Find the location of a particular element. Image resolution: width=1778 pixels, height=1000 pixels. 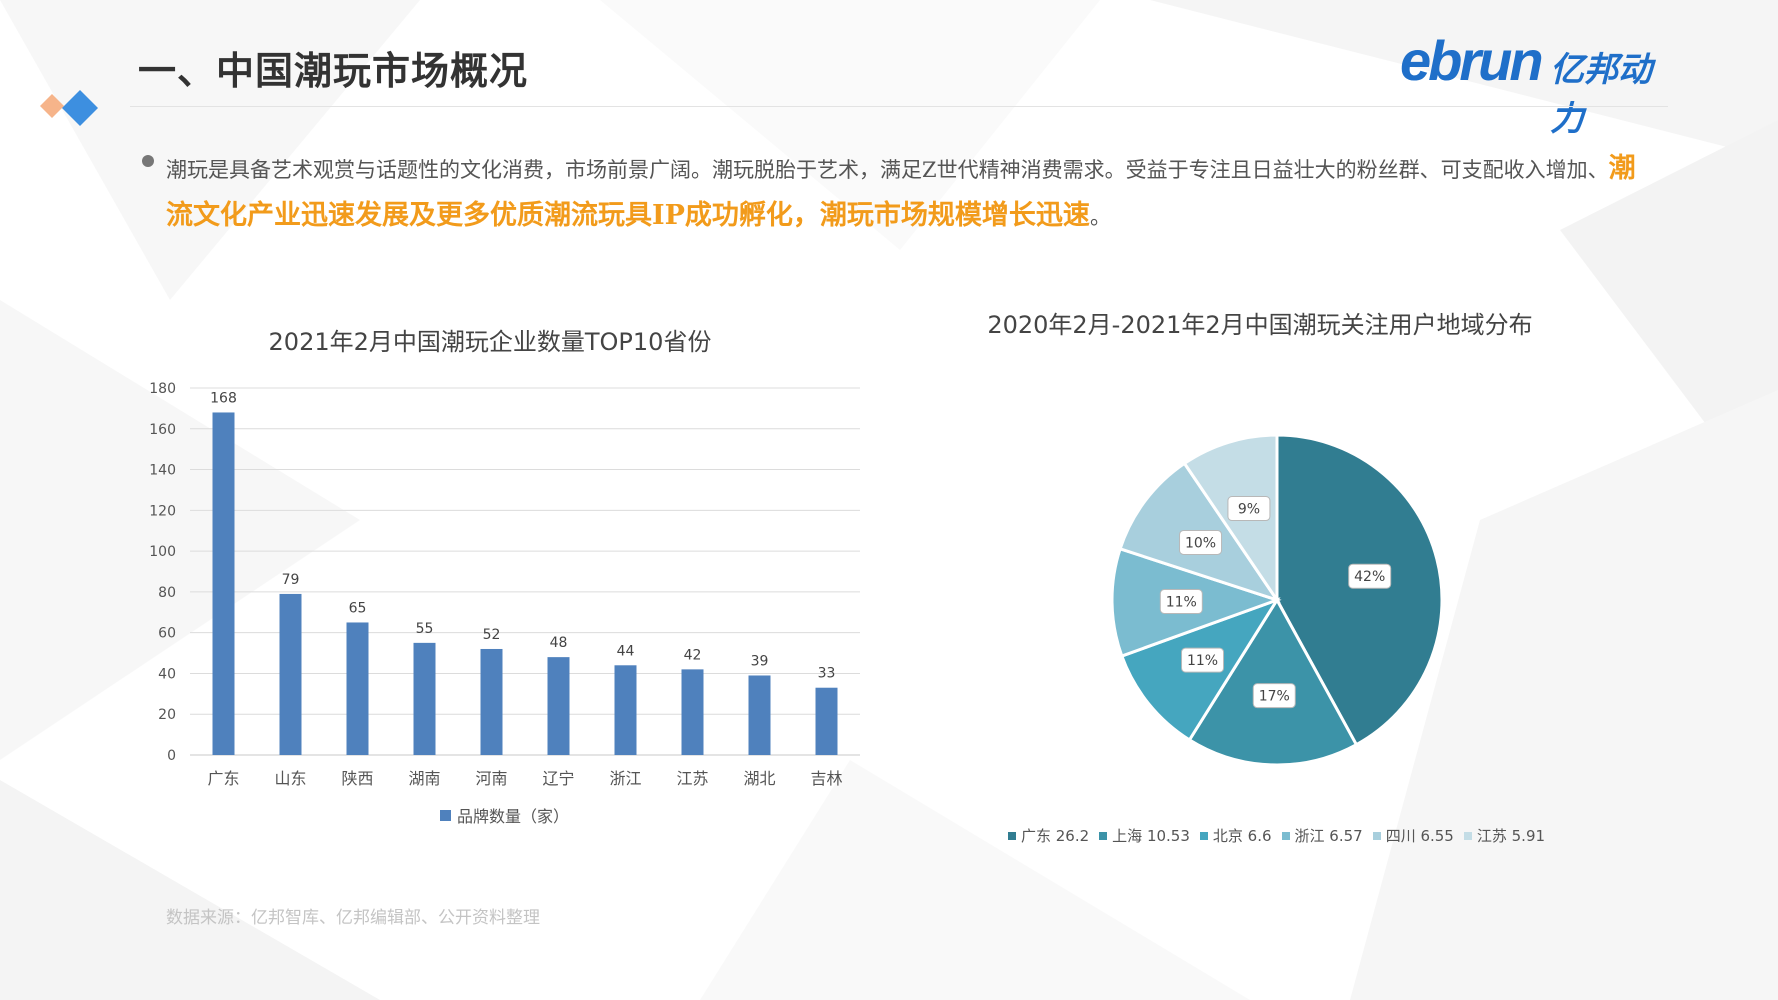

legend-item: 广东 26.2 is located at coordinates (1048, 835).